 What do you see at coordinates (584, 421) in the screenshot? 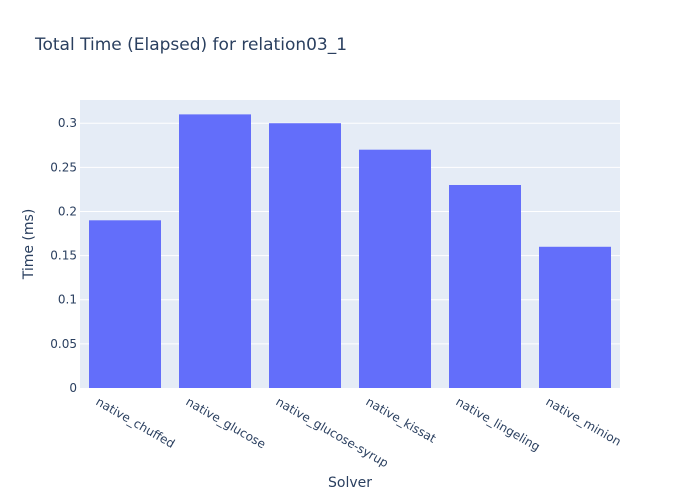
I see `x-tick-label: native_minion` at bounding box center [584, 421].